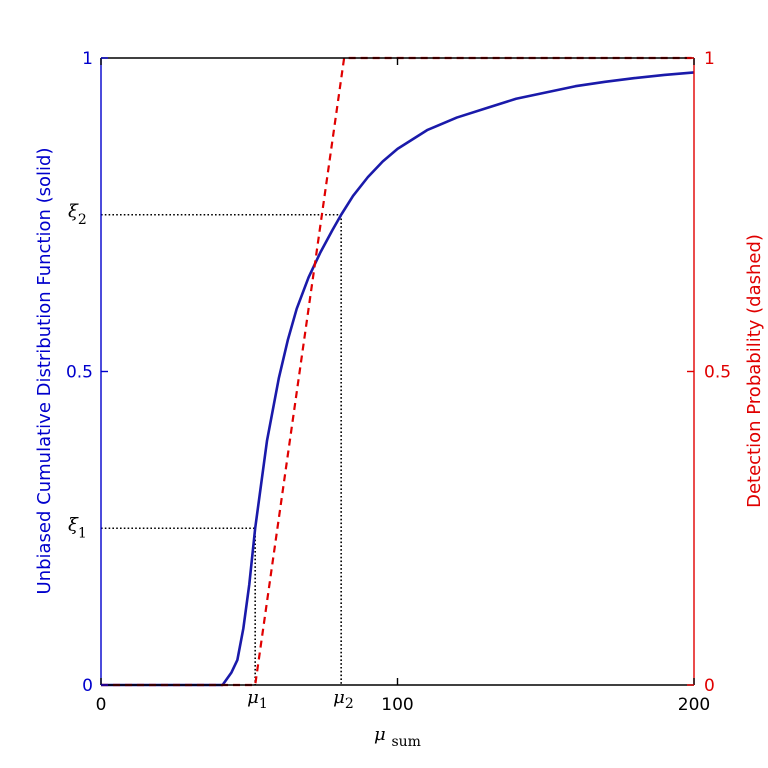 The image size is (768, 768). What do you see at coordinates (82, 220) in the screenshot?
I see `y-special-tick-sub: 2` at bounding box center [82, 220].